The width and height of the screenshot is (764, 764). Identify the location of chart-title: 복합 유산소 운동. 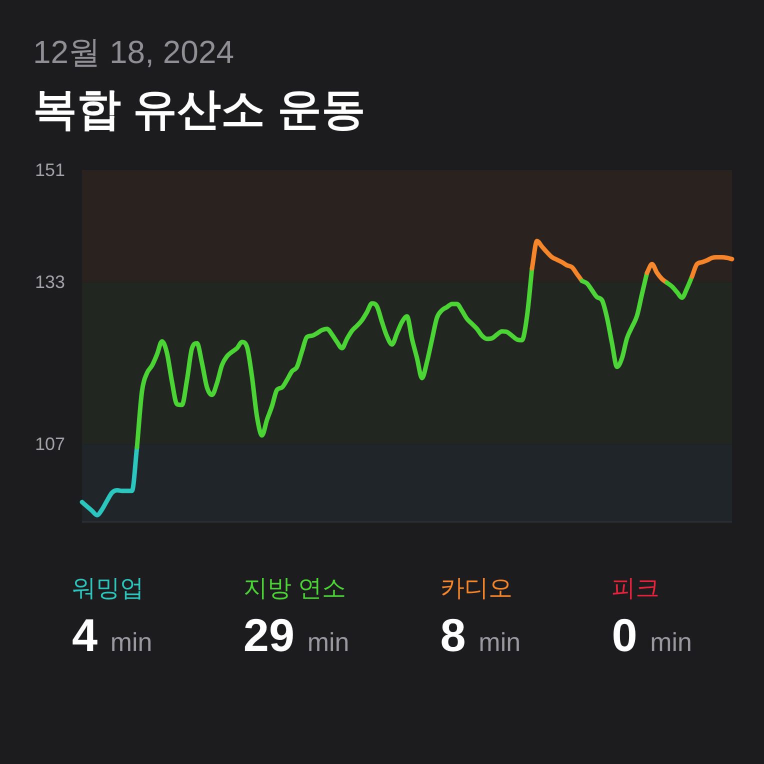
(199, 109).